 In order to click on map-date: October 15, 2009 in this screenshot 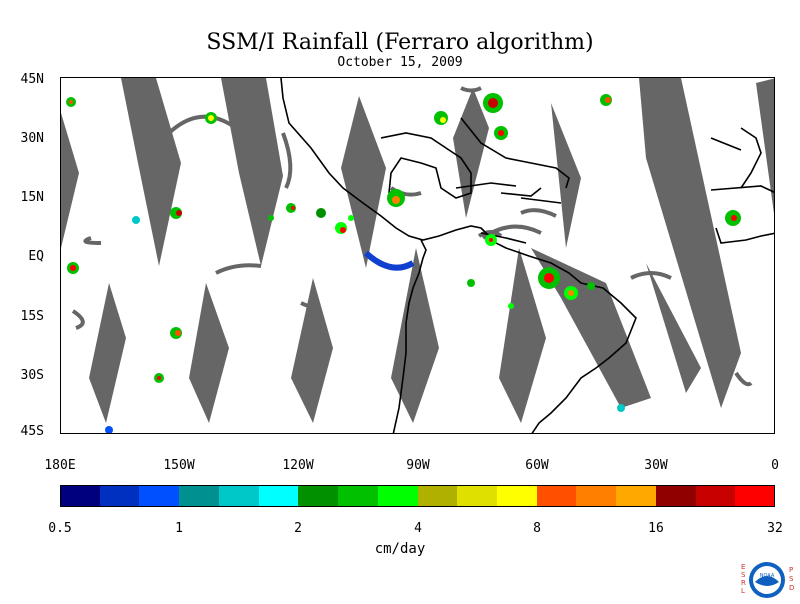, I will do `click(400, 62)`.